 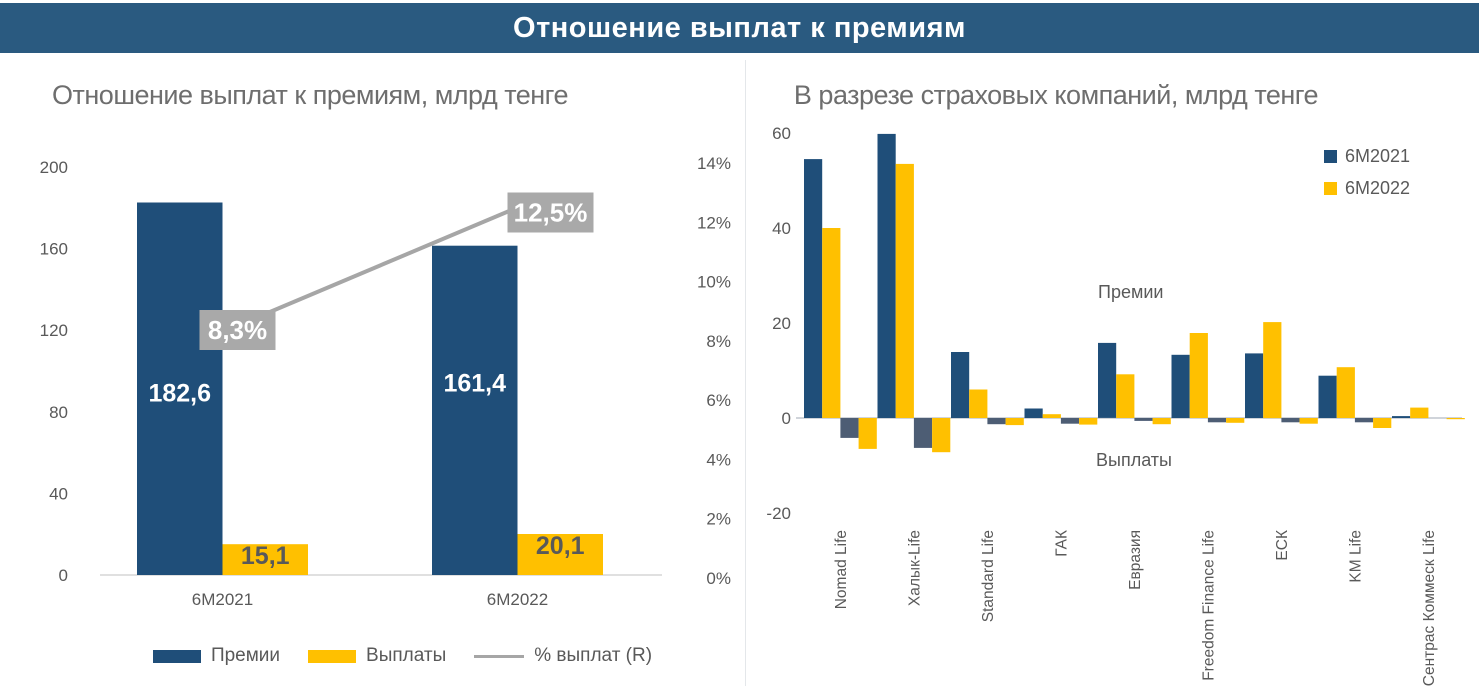 What do you see at coordinates (714, 282) in the screenshot?
I see `right-axis-tick: 10%` at bounding box center [714, 282].